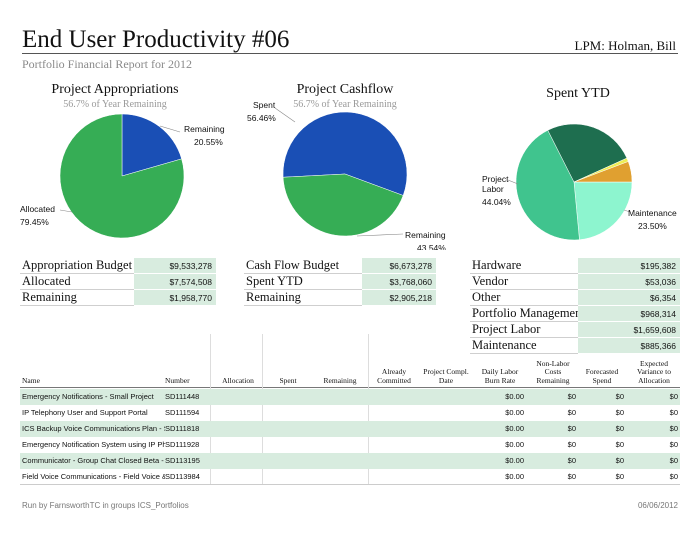 This screenshot has width=700, height=540. What do you see at coordinates (208, 142) in the screenshot?
I see `slice-percent: 20.55%` at bounding box center [208, 142].